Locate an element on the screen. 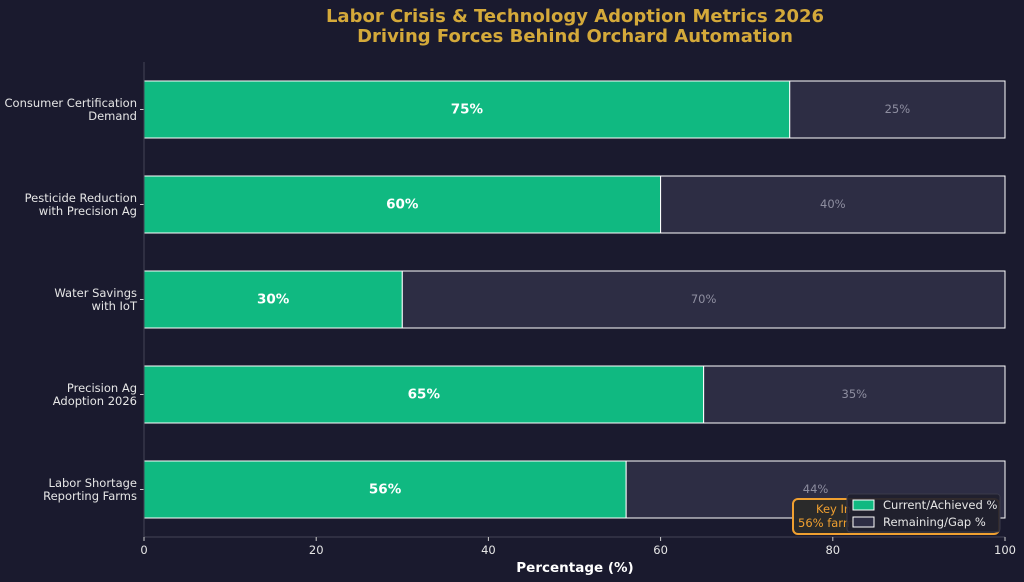 The height and width of the screenshot is (582, 1024). category-label: Pesticide Reduction with Precision Ag is located at coordinates (81, 204).